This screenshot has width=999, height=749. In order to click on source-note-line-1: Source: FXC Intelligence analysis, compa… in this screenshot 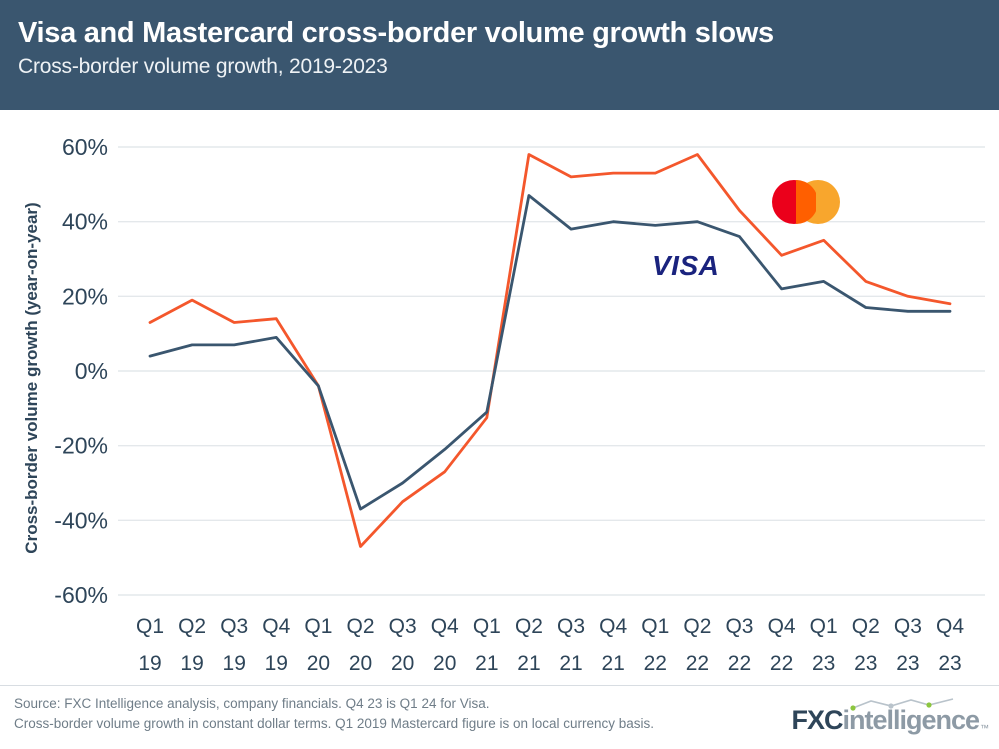, I will do `click(252, 703)`.